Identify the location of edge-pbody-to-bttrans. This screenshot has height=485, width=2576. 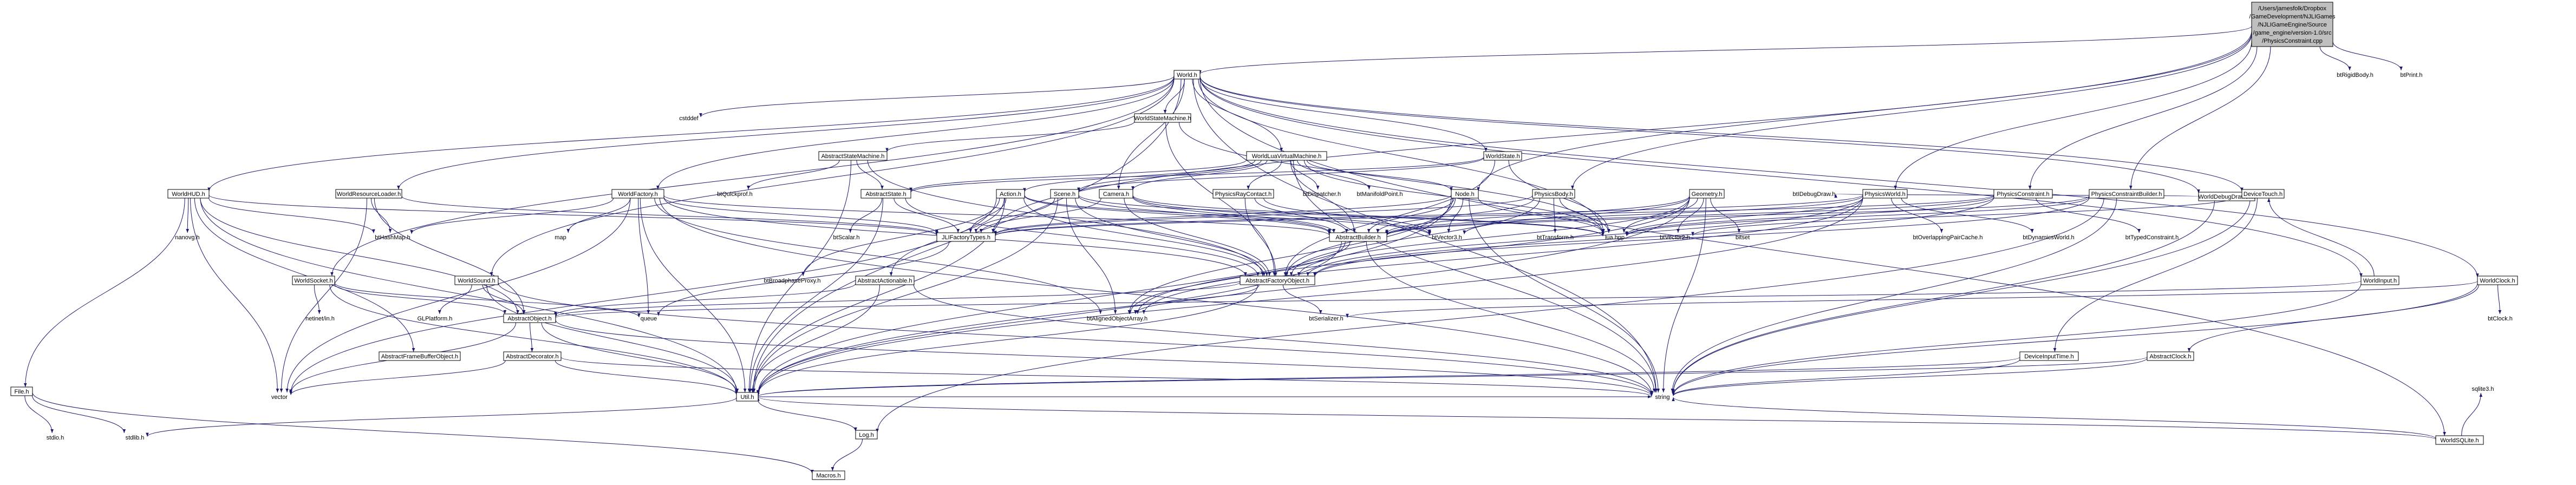
(1555, 216).